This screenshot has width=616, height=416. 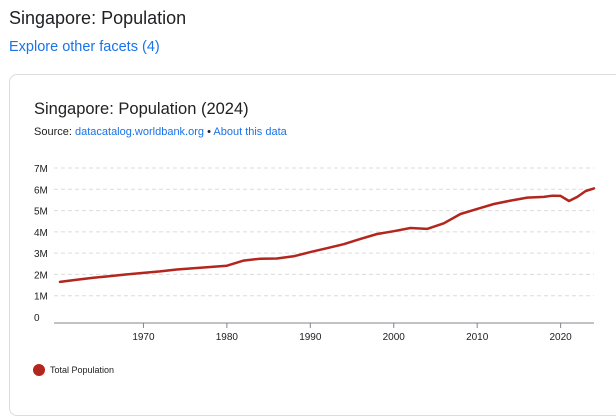 I want to click on source-label: Source:, so click(x=53, y=132).